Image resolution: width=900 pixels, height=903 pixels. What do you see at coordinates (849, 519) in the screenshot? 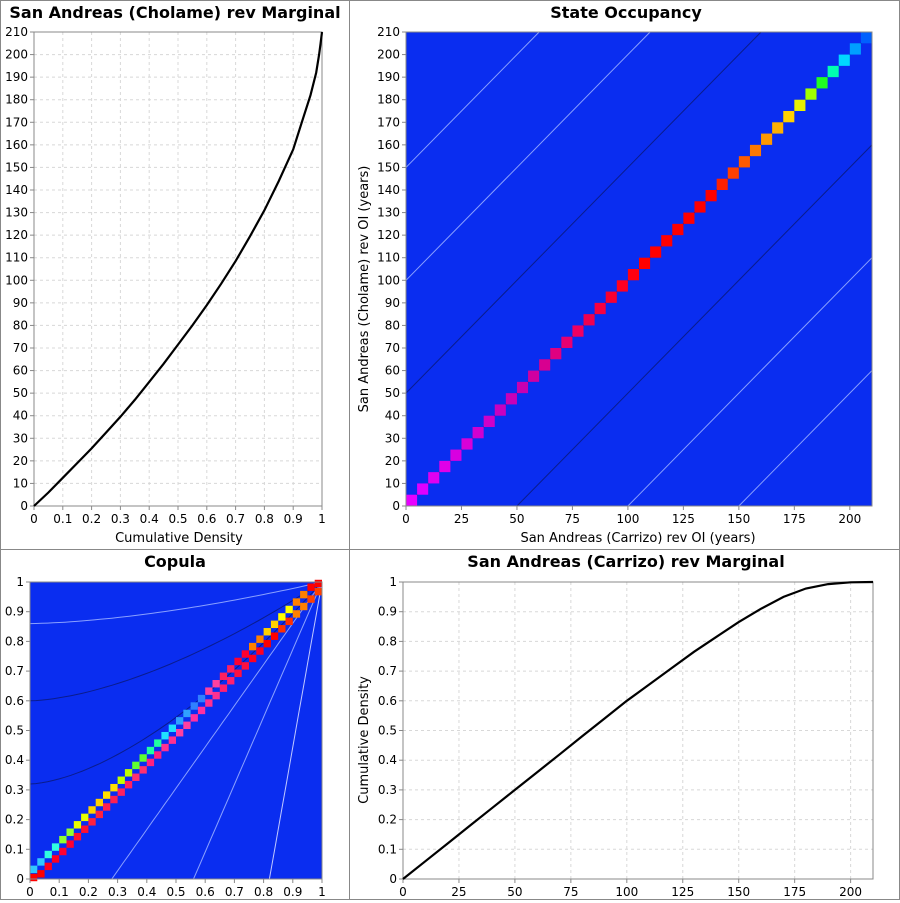
I see `x-tick-label: 200` at bounding box center [849, 519].